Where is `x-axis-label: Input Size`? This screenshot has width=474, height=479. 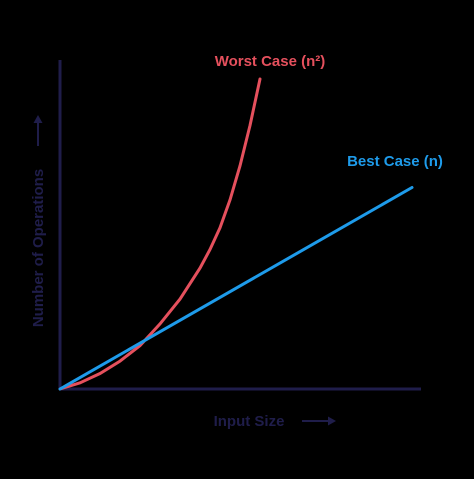
x-axis-label: Input Size is located at coordinates (249, 421).